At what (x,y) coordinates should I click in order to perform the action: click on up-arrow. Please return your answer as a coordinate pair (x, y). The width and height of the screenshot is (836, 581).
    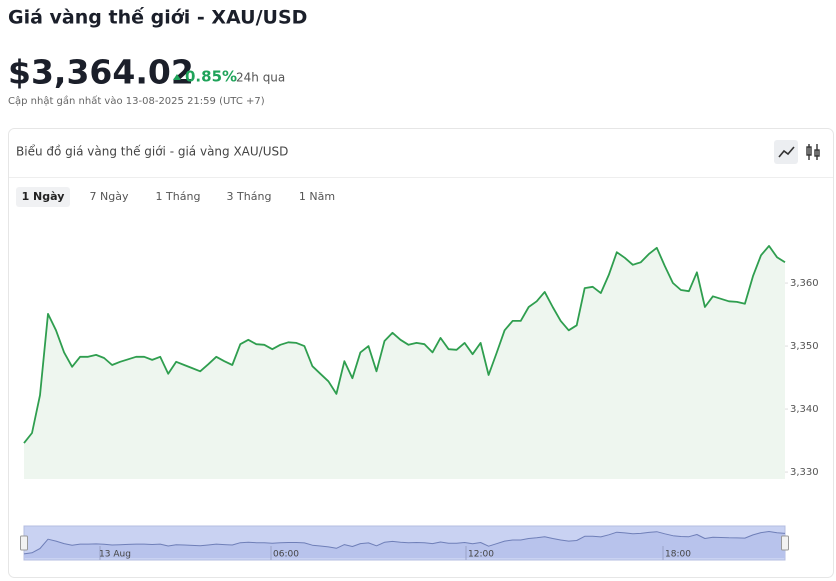
    Looking at the image, I should click on (177, 77).